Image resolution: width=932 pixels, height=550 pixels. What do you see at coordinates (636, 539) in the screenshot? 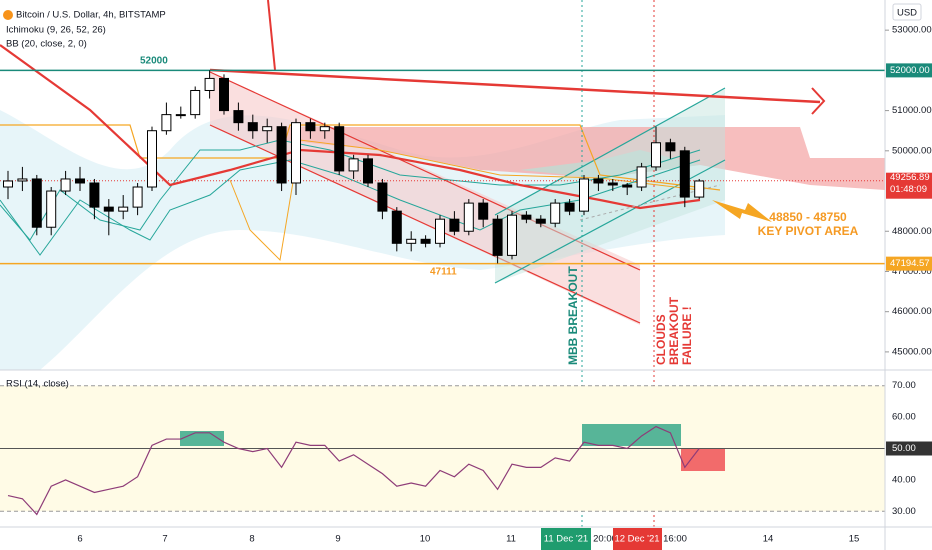
I see `x-tick-label: 12 Dec '21` at bounding box center [636, 539].